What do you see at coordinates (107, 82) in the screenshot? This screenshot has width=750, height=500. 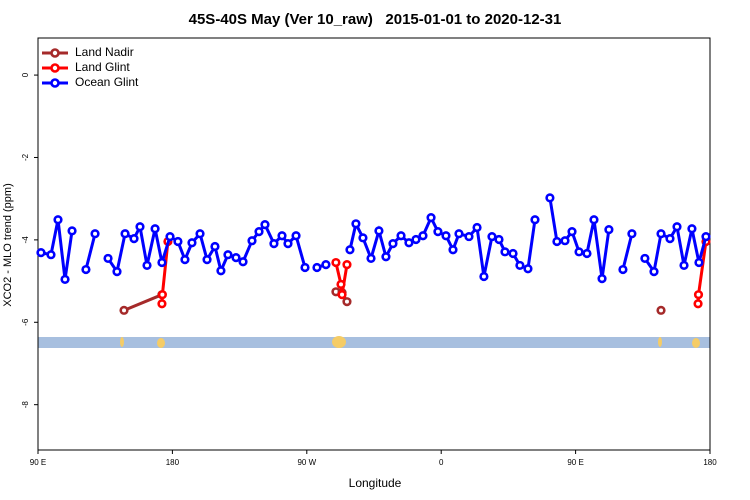 I see `legend-label: Ocean Glint` at bounding box center [107, 82].